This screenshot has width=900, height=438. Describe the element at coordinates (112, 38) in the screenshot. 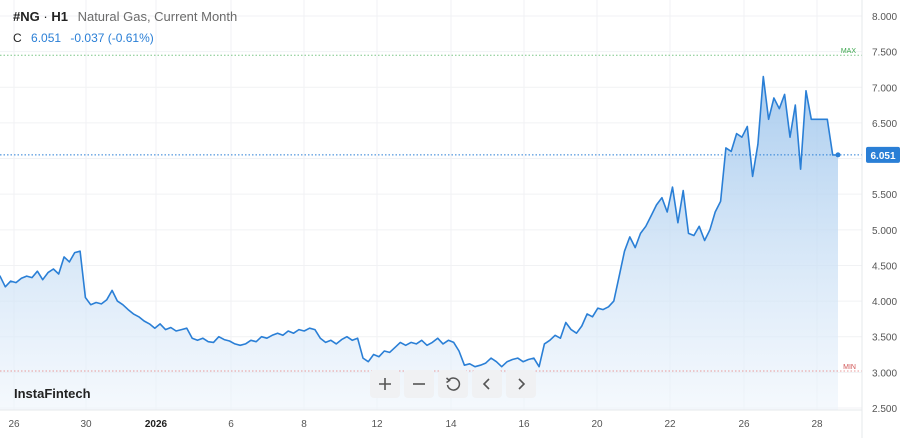

I see `change-value: -0.037 (-0.61%)` at that location.